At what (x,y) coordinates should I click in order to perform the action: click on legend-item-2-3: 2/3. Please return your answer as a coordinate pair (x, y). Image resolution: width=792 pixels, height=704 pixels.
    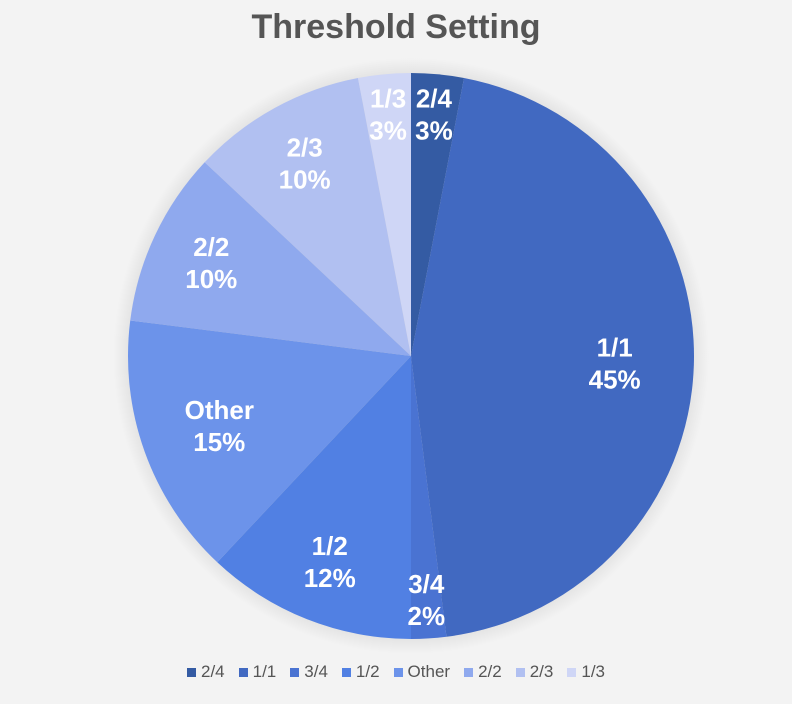
    Looking at the image, I should click on (534, 672).